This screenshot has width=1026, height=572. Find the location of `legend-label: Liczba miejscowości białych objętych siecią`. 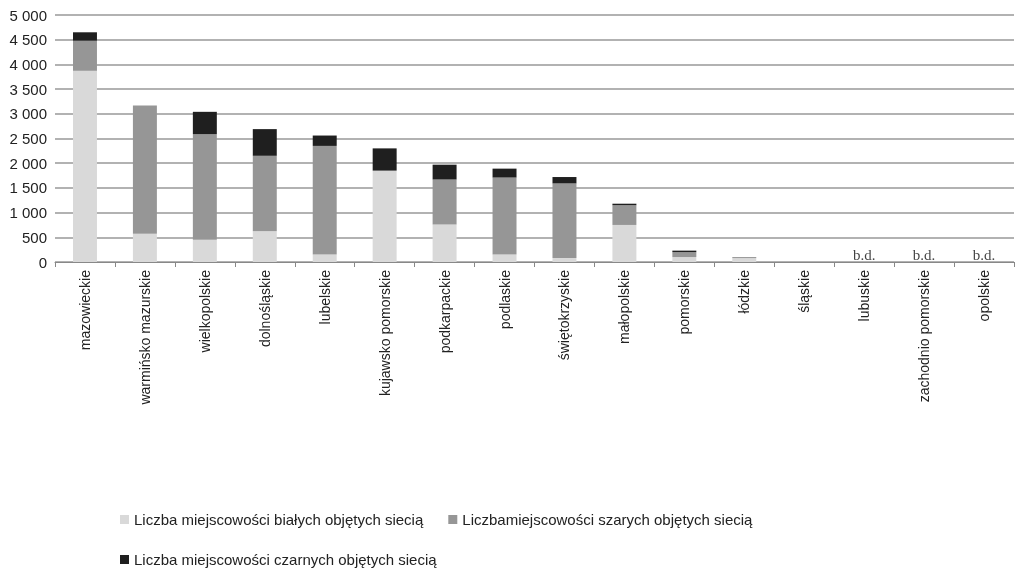

legend-label: Liczba miejscowości białych objętych siecią is located at coordinates (279, 519).